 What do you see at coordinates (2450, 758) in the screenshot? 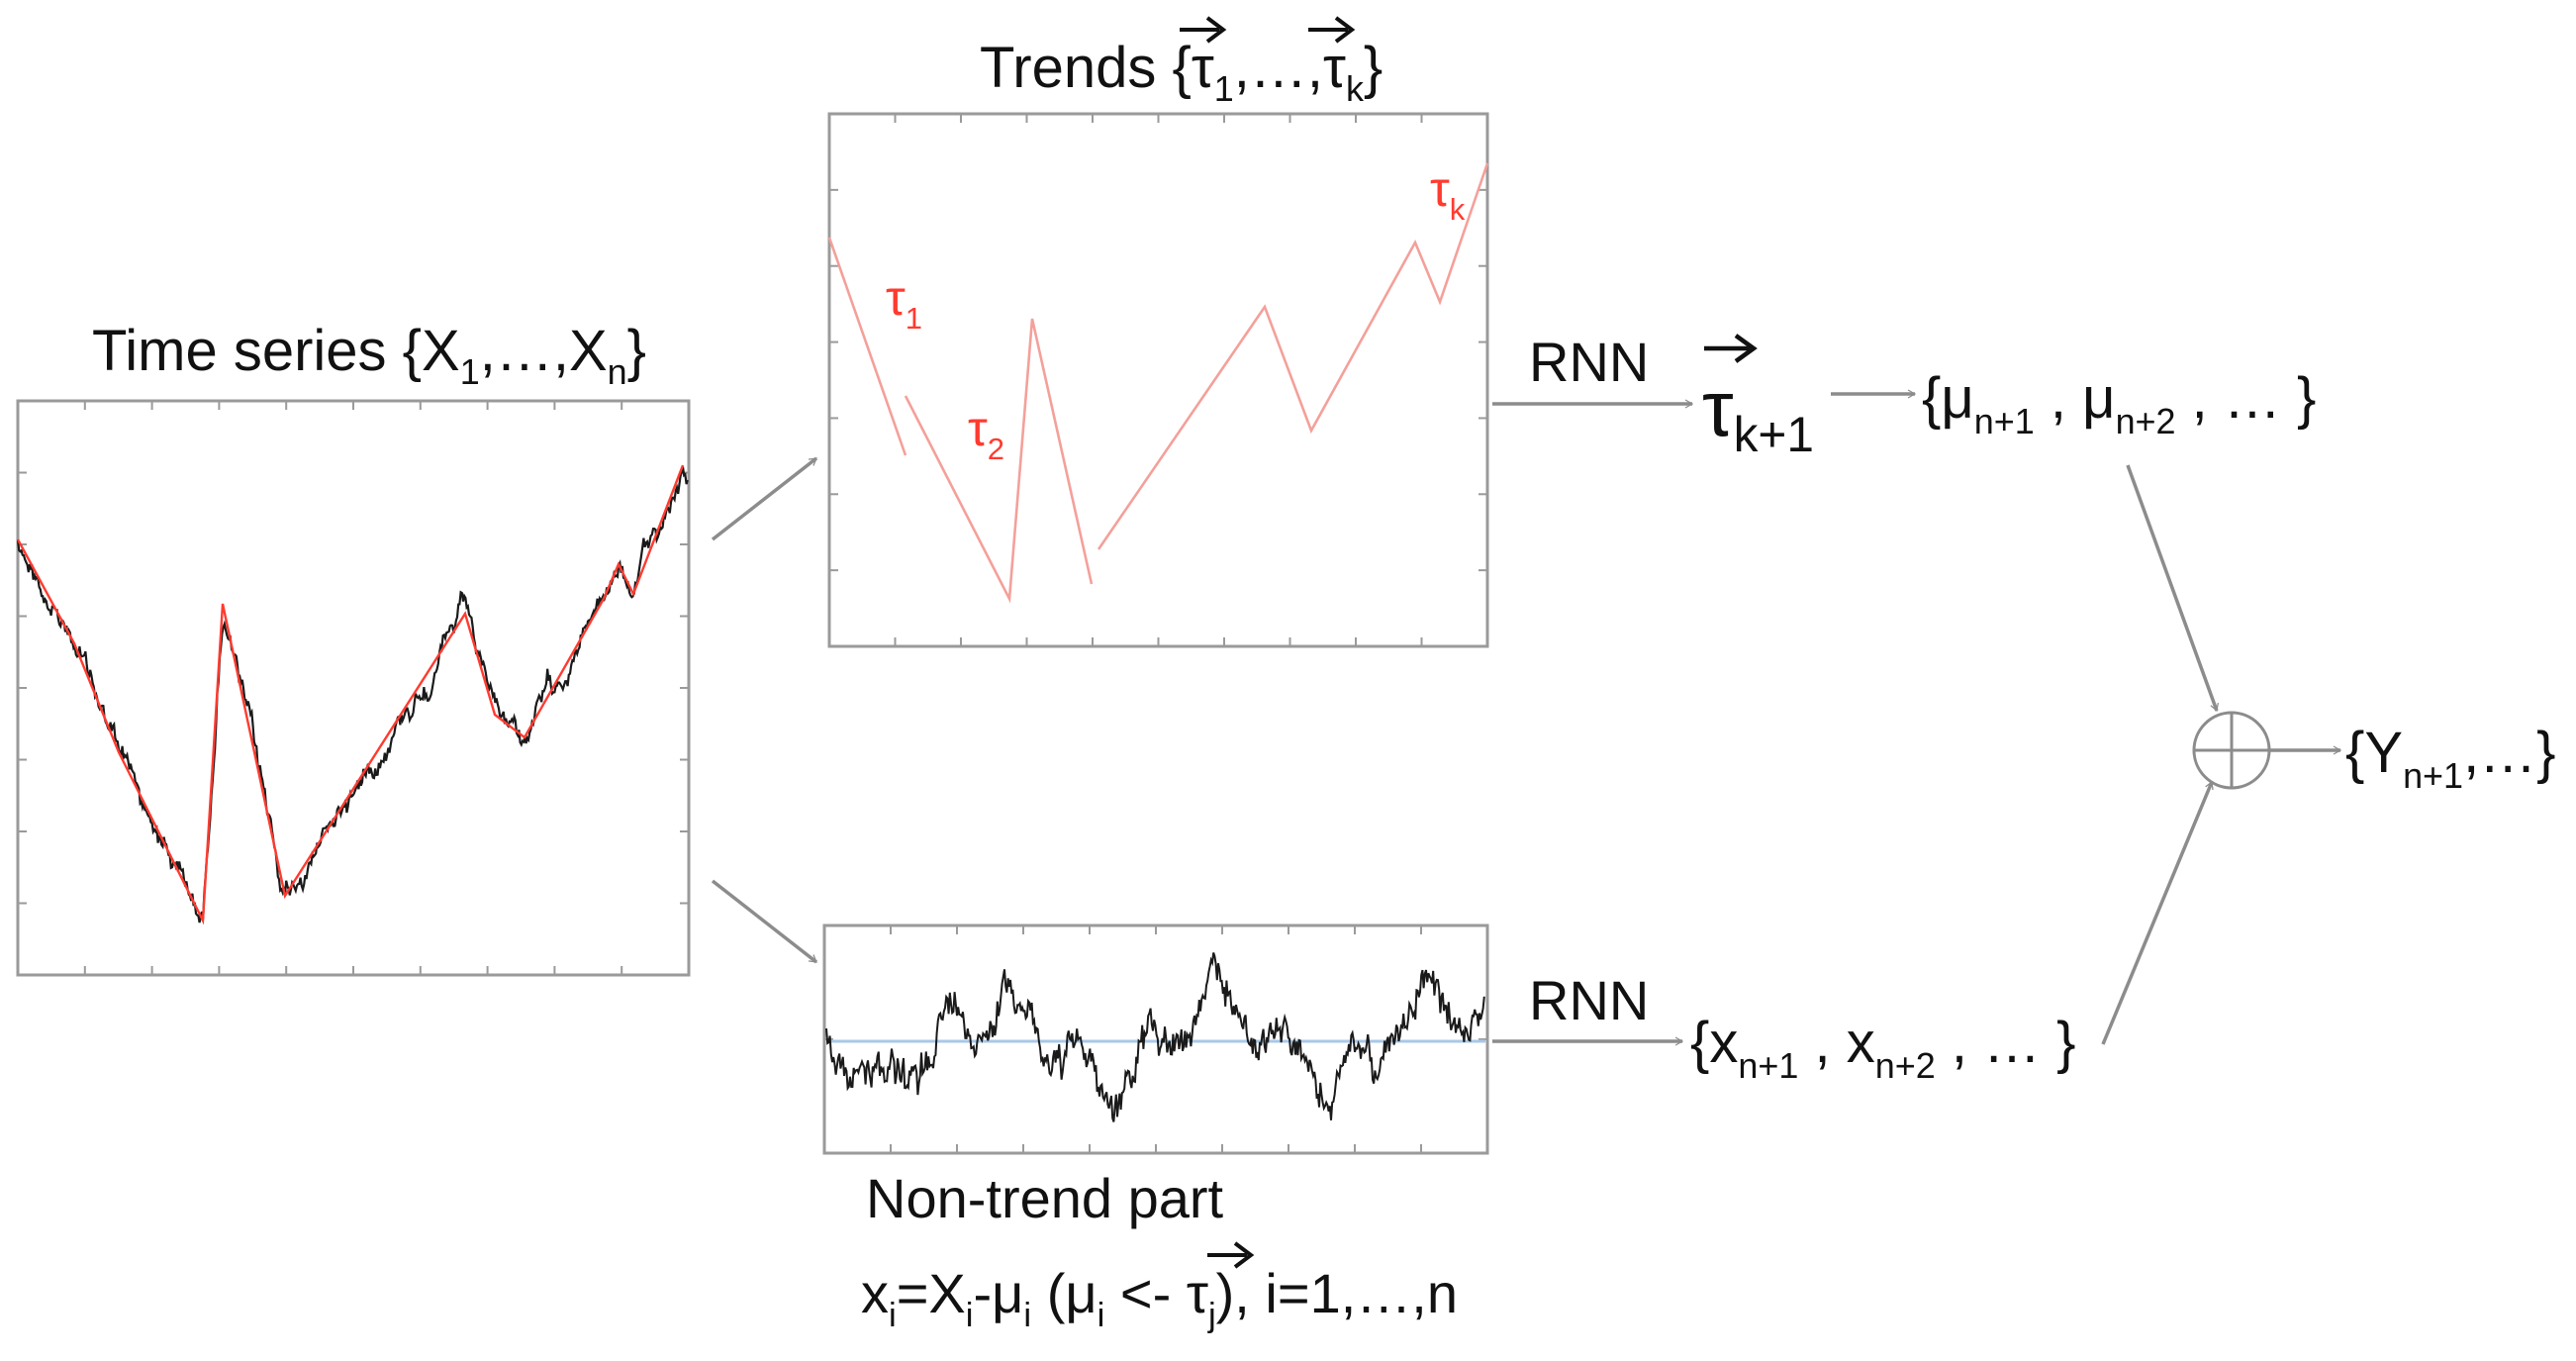
I see `output-set: {Yn+1,…}` at bounding box center [2450, 758].